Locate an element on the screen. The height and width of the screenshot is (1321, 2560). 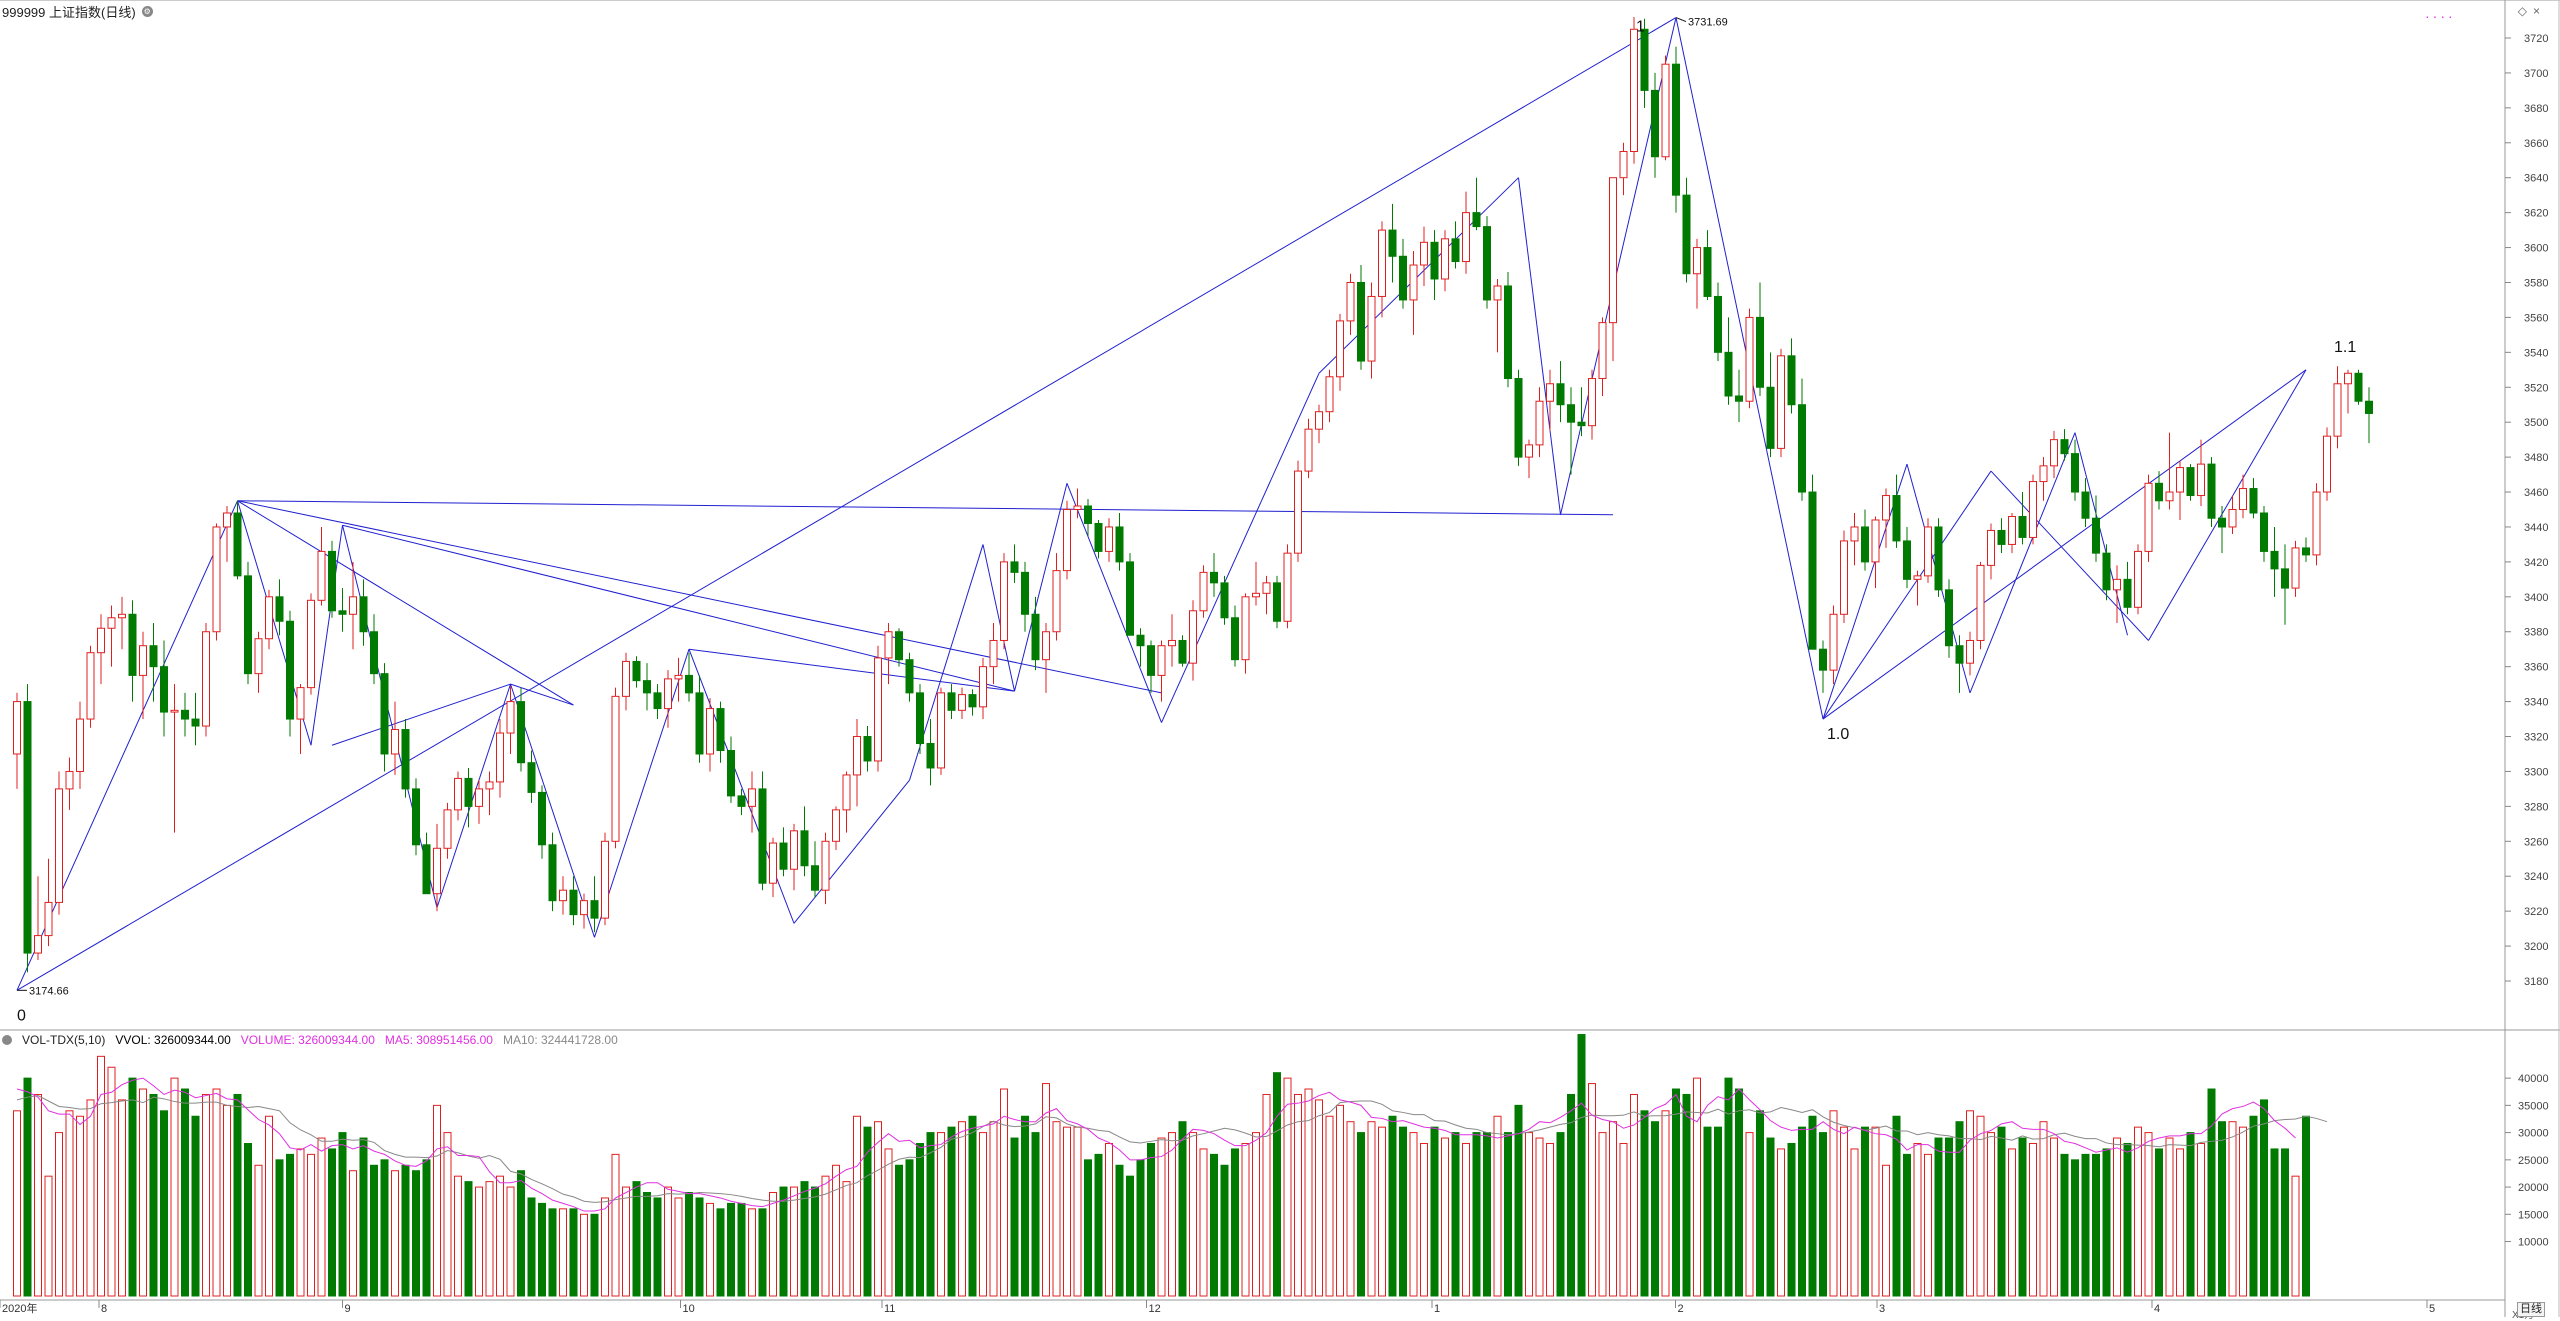
ma10-value: MA10: 324441728.00 is located at coordinates (560, 1040).